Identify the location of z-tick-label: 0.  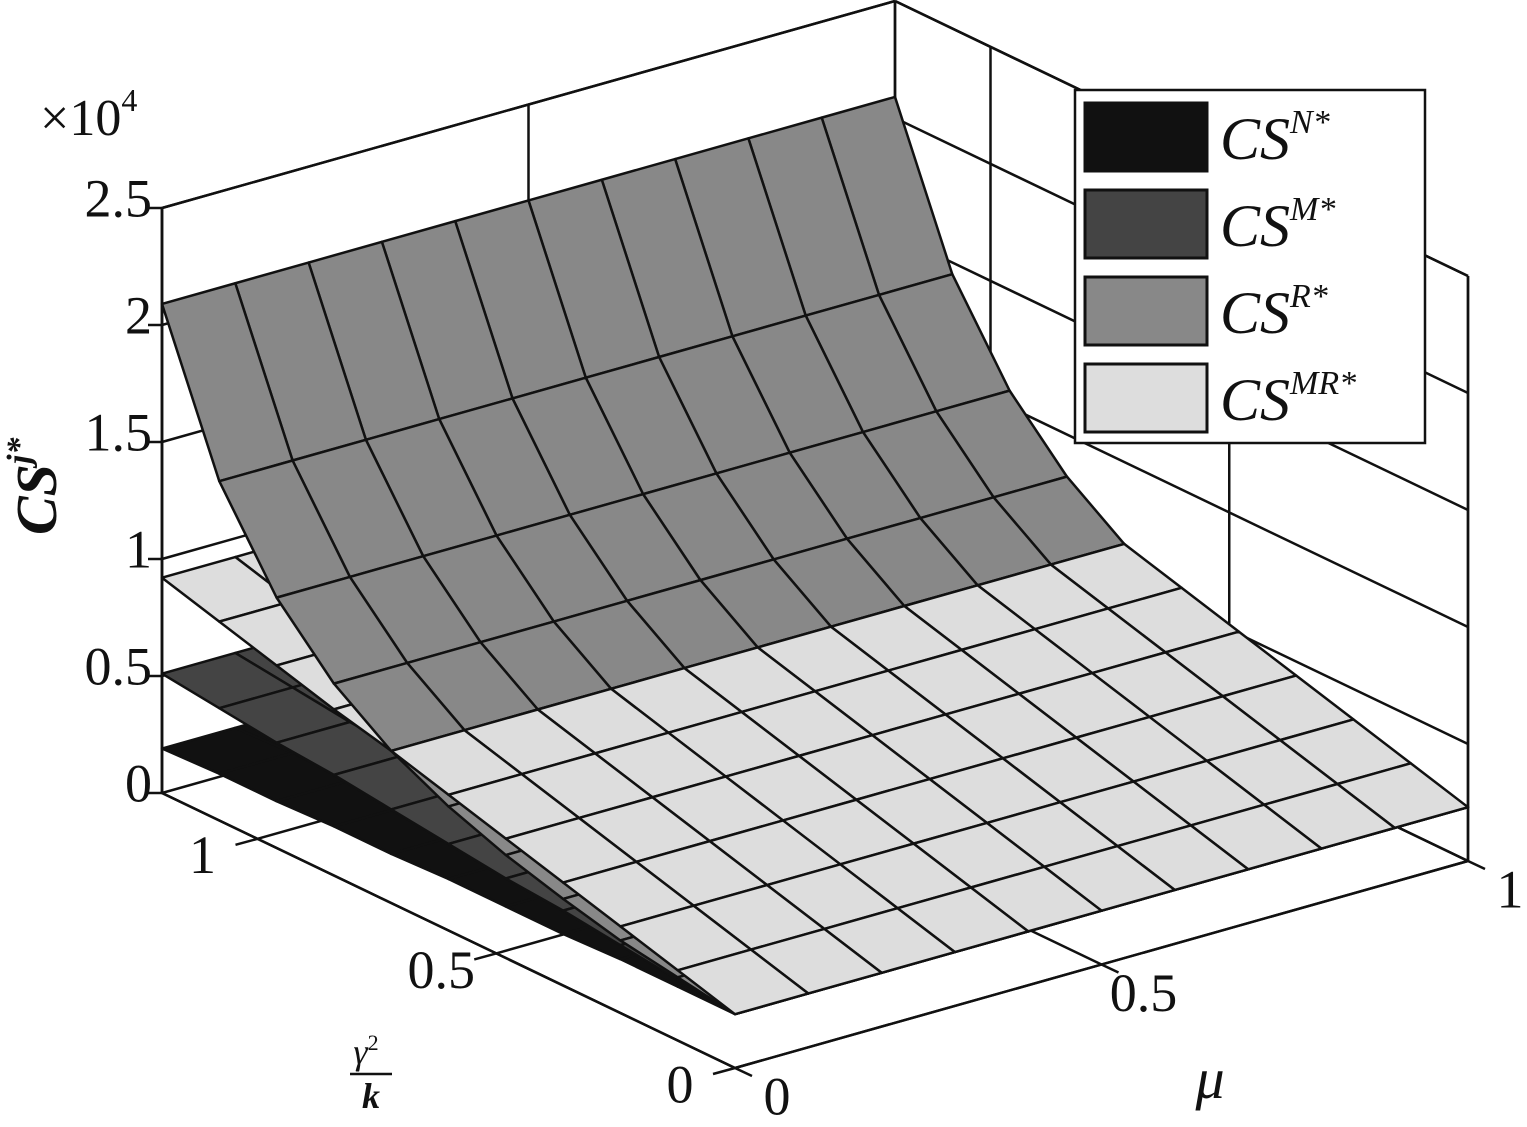
(138, 783).